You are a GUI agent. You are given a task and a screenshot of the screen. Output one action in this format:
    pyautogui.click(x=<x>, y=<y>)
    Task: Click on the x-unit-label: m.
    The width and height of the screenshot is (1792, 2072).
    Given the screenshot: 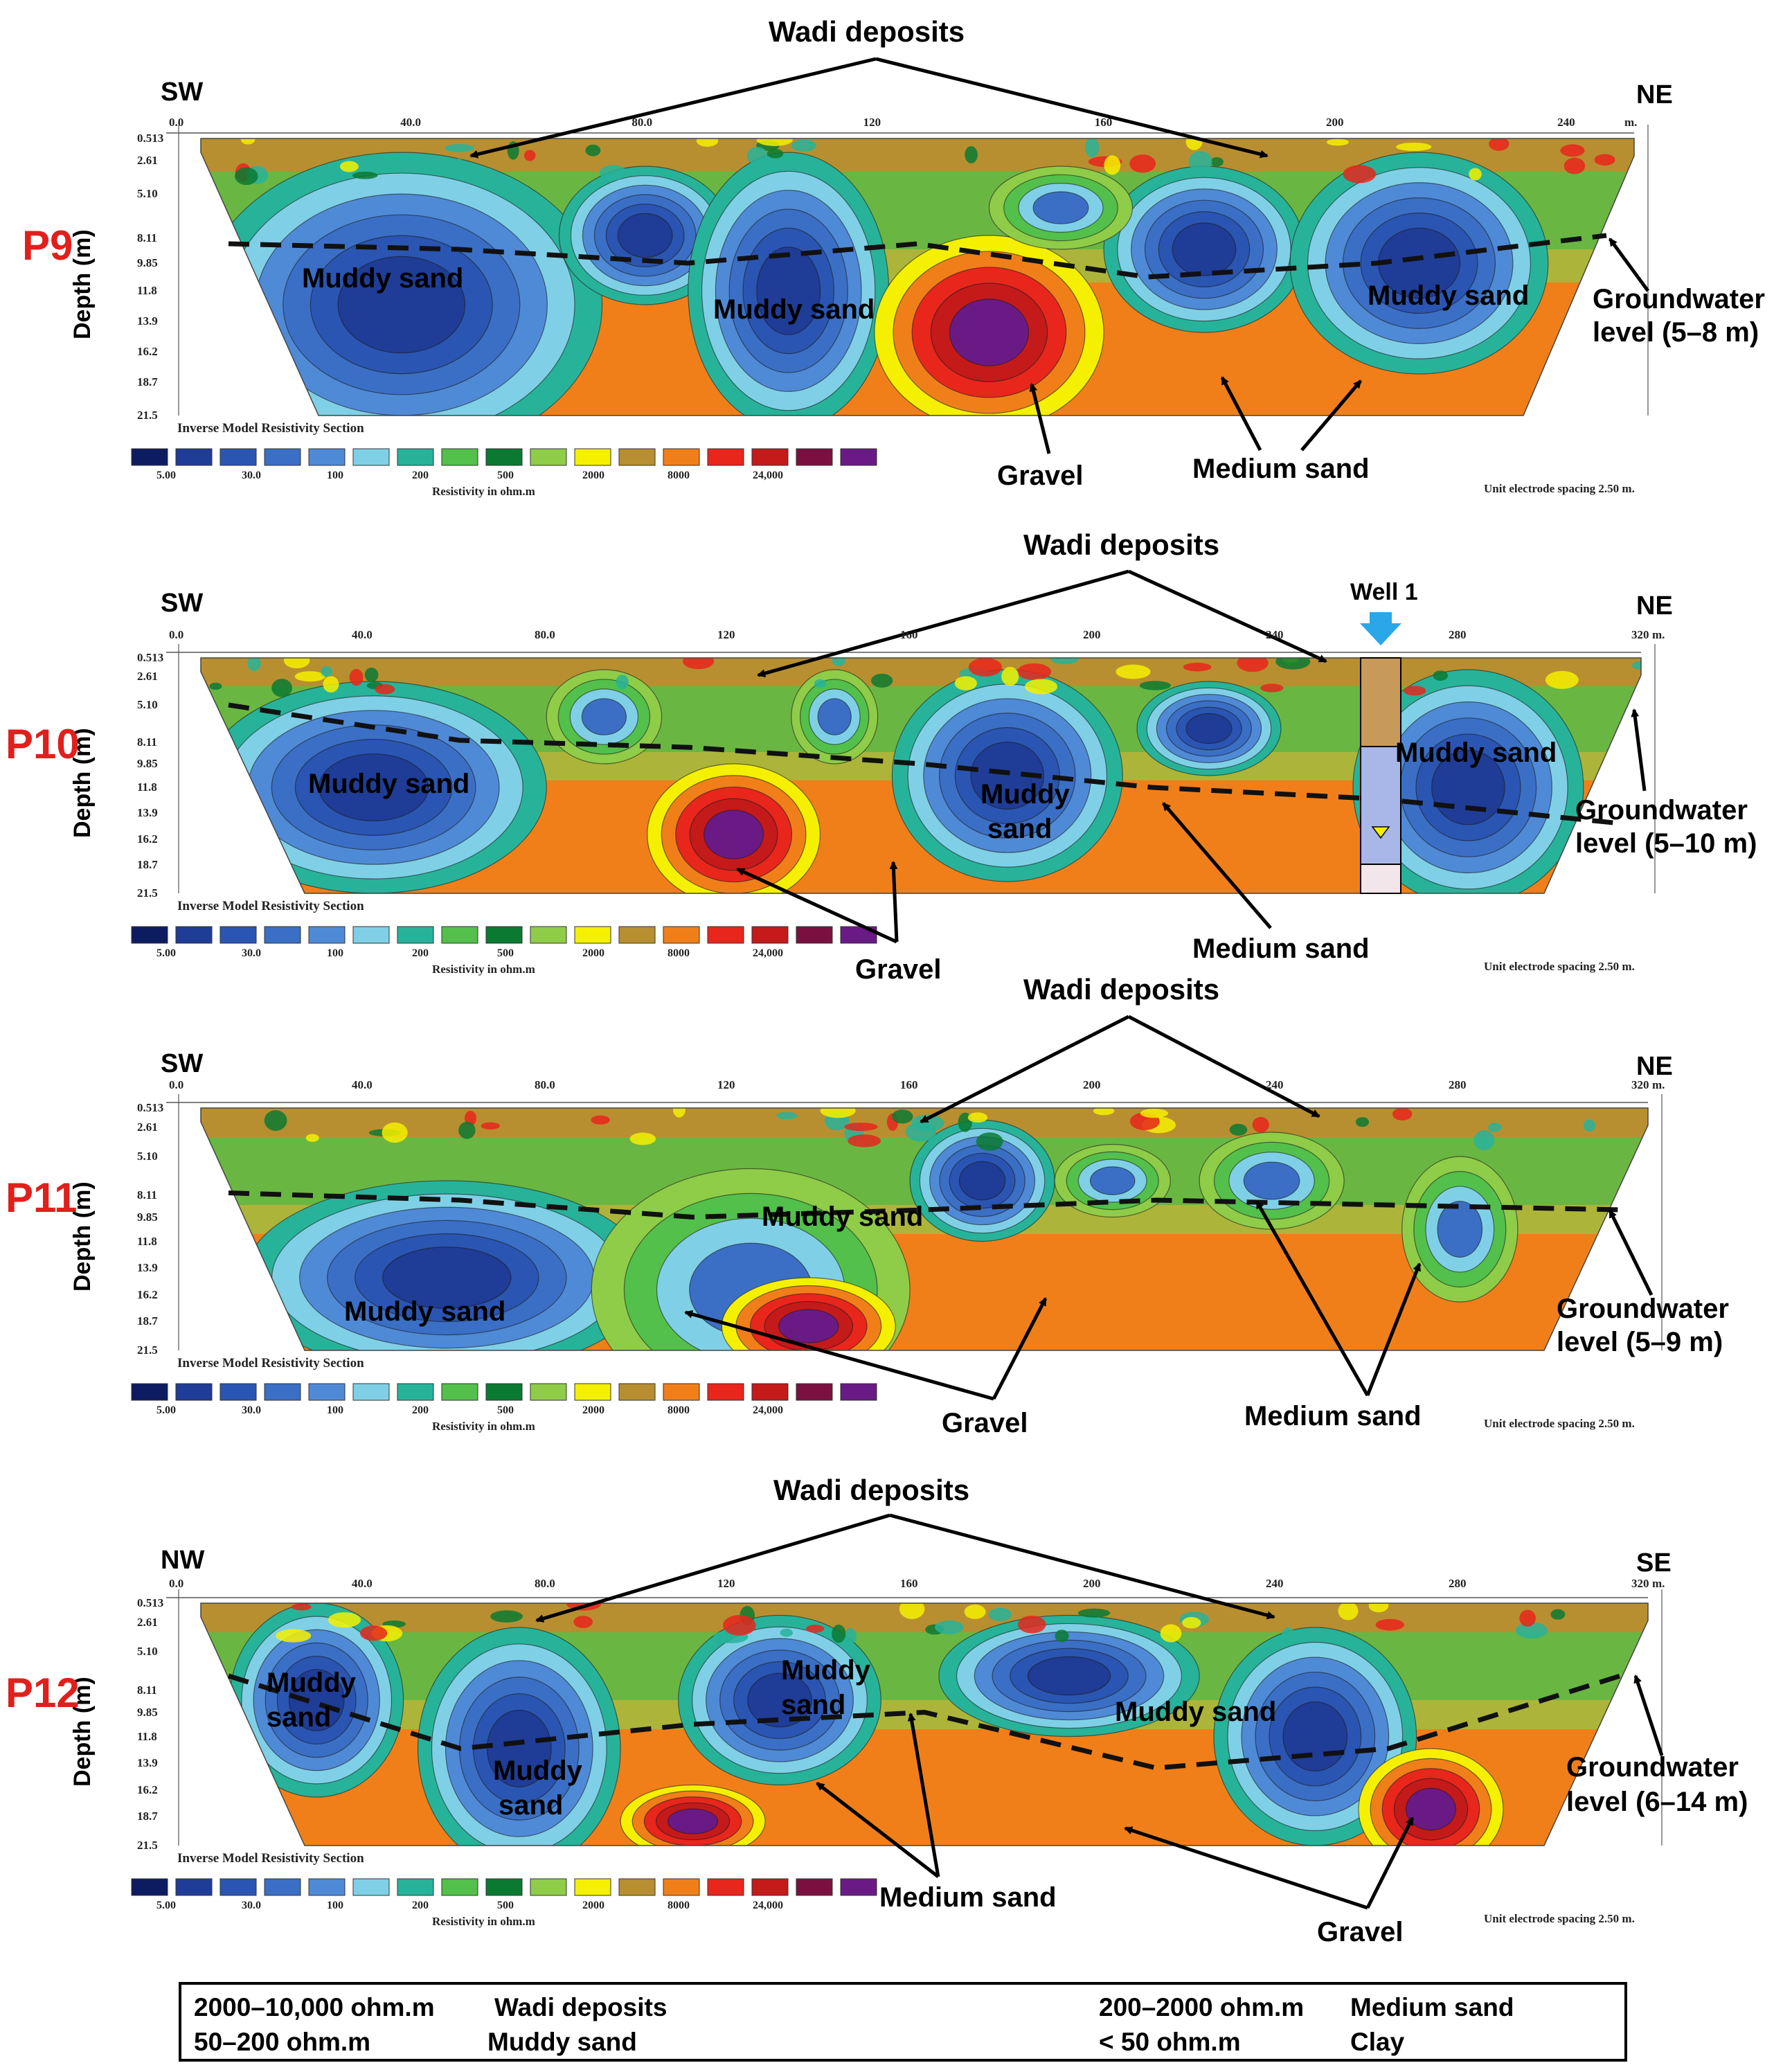 What is the action you would take?
    pyautogui.click(x=1631, y=122)
    